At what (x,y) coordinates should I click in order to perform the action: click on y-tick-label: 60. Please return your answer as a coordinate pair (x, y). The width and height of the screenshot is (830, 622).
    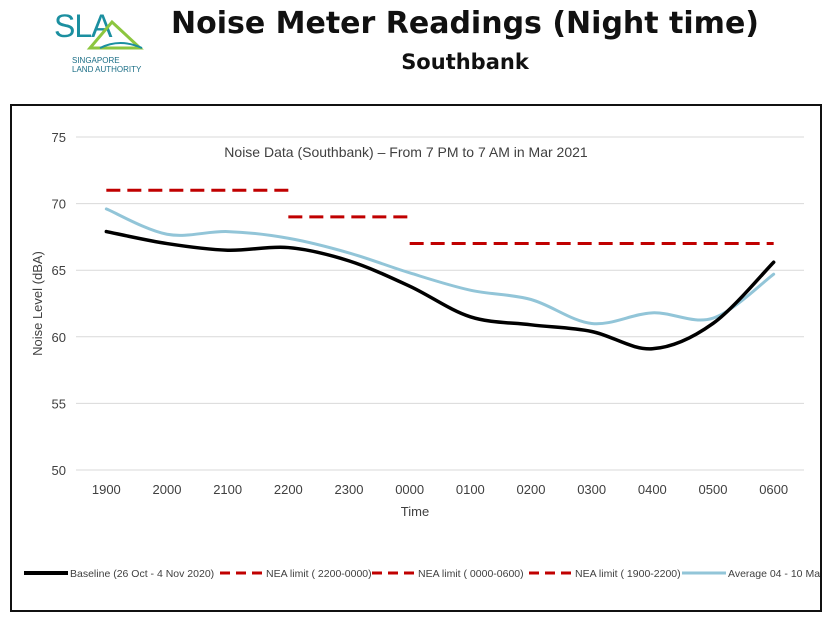
    Looking at the image, I should click on (59, 337).